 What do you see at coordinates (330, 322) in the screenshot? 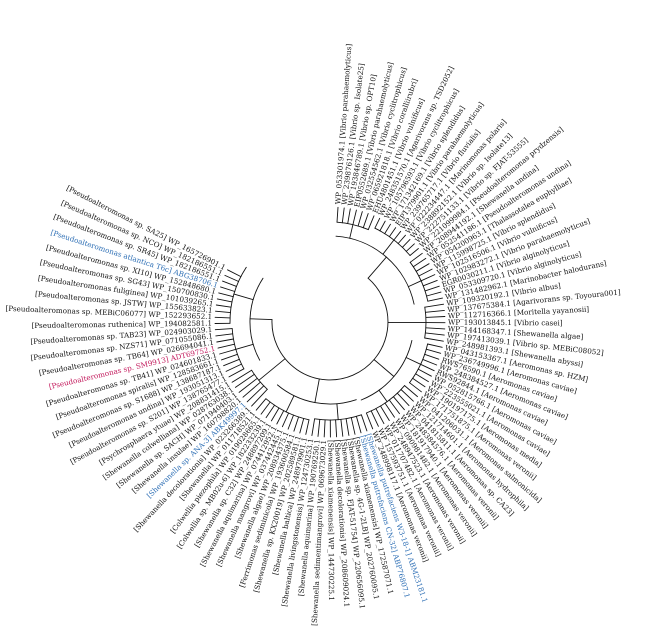
I see `tree-branches` at bounding box center [330, 322].